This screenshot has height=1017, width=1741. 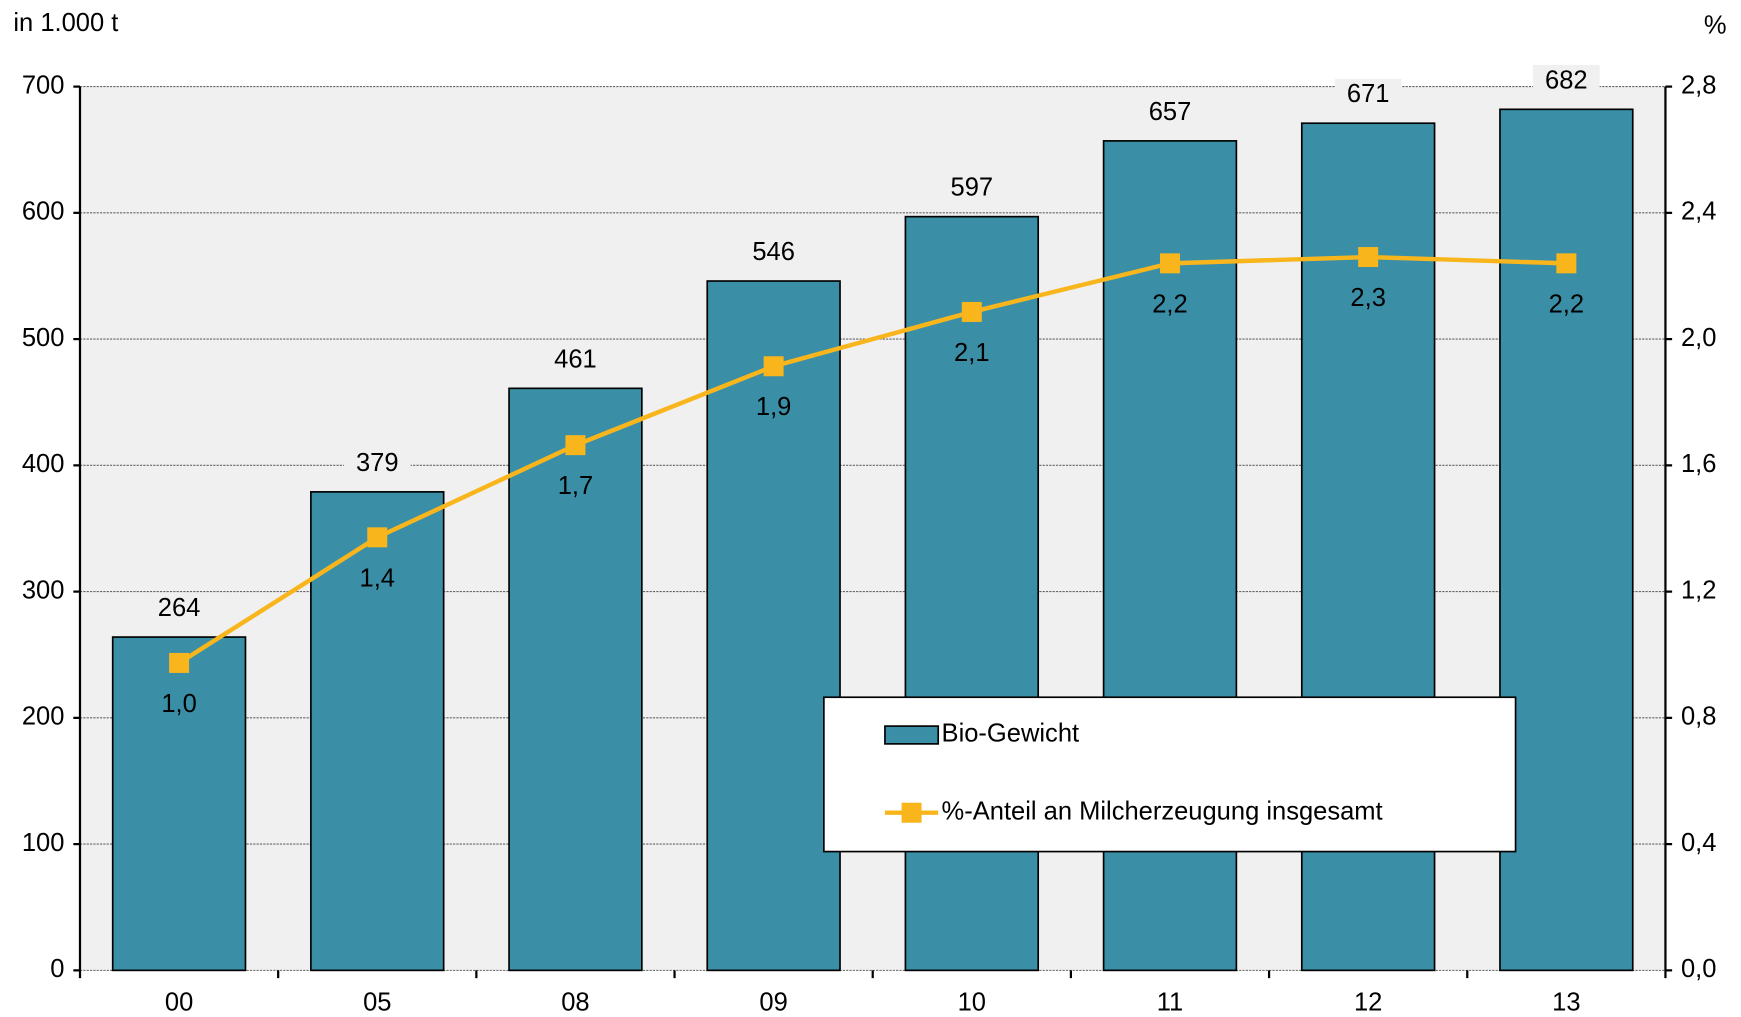 What do you see at coordinates (1698, 843) in the screenshot?
I see `y2-tick-label: 0,4` at bounding box center [1698, 843].